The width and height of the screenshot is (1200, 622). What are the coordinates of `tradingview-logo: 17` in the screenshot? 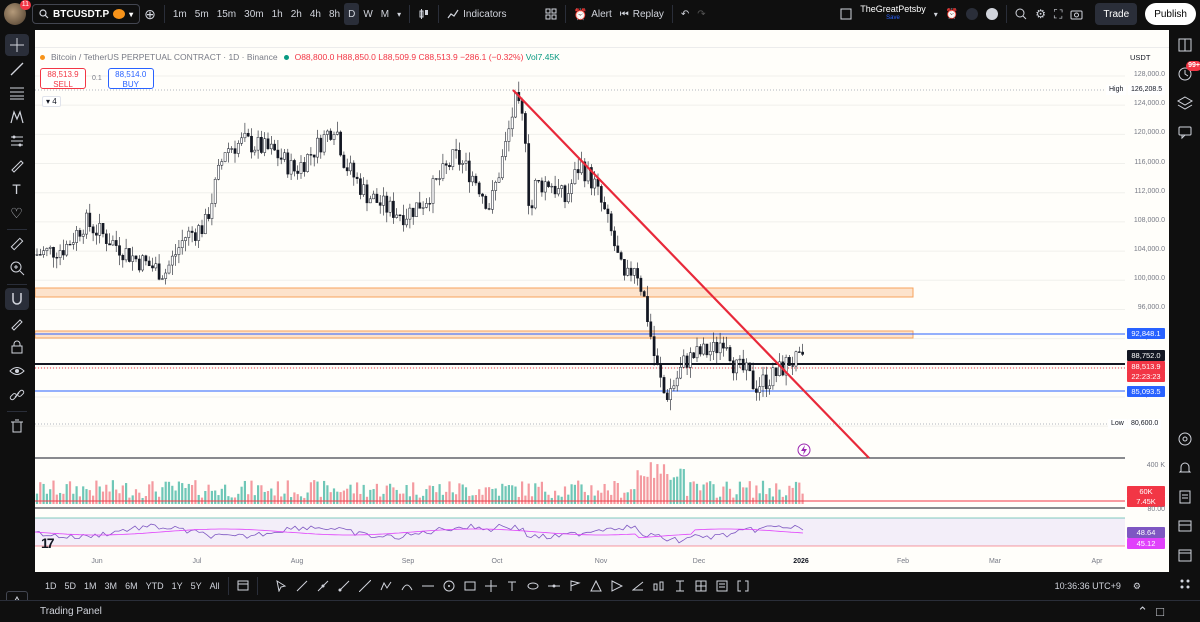 It's located at (48, 543).